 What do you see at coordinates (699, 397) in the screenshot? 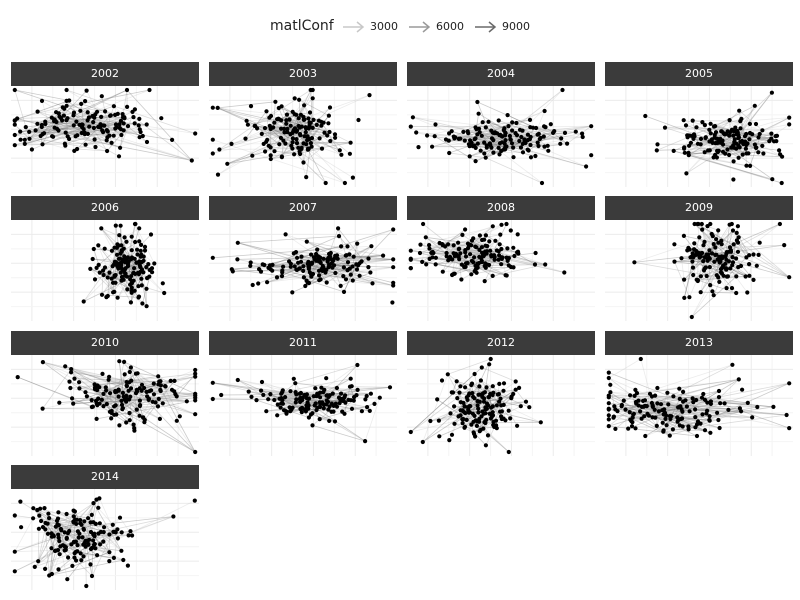
I see `nodes` at bounding box center [699, 397].